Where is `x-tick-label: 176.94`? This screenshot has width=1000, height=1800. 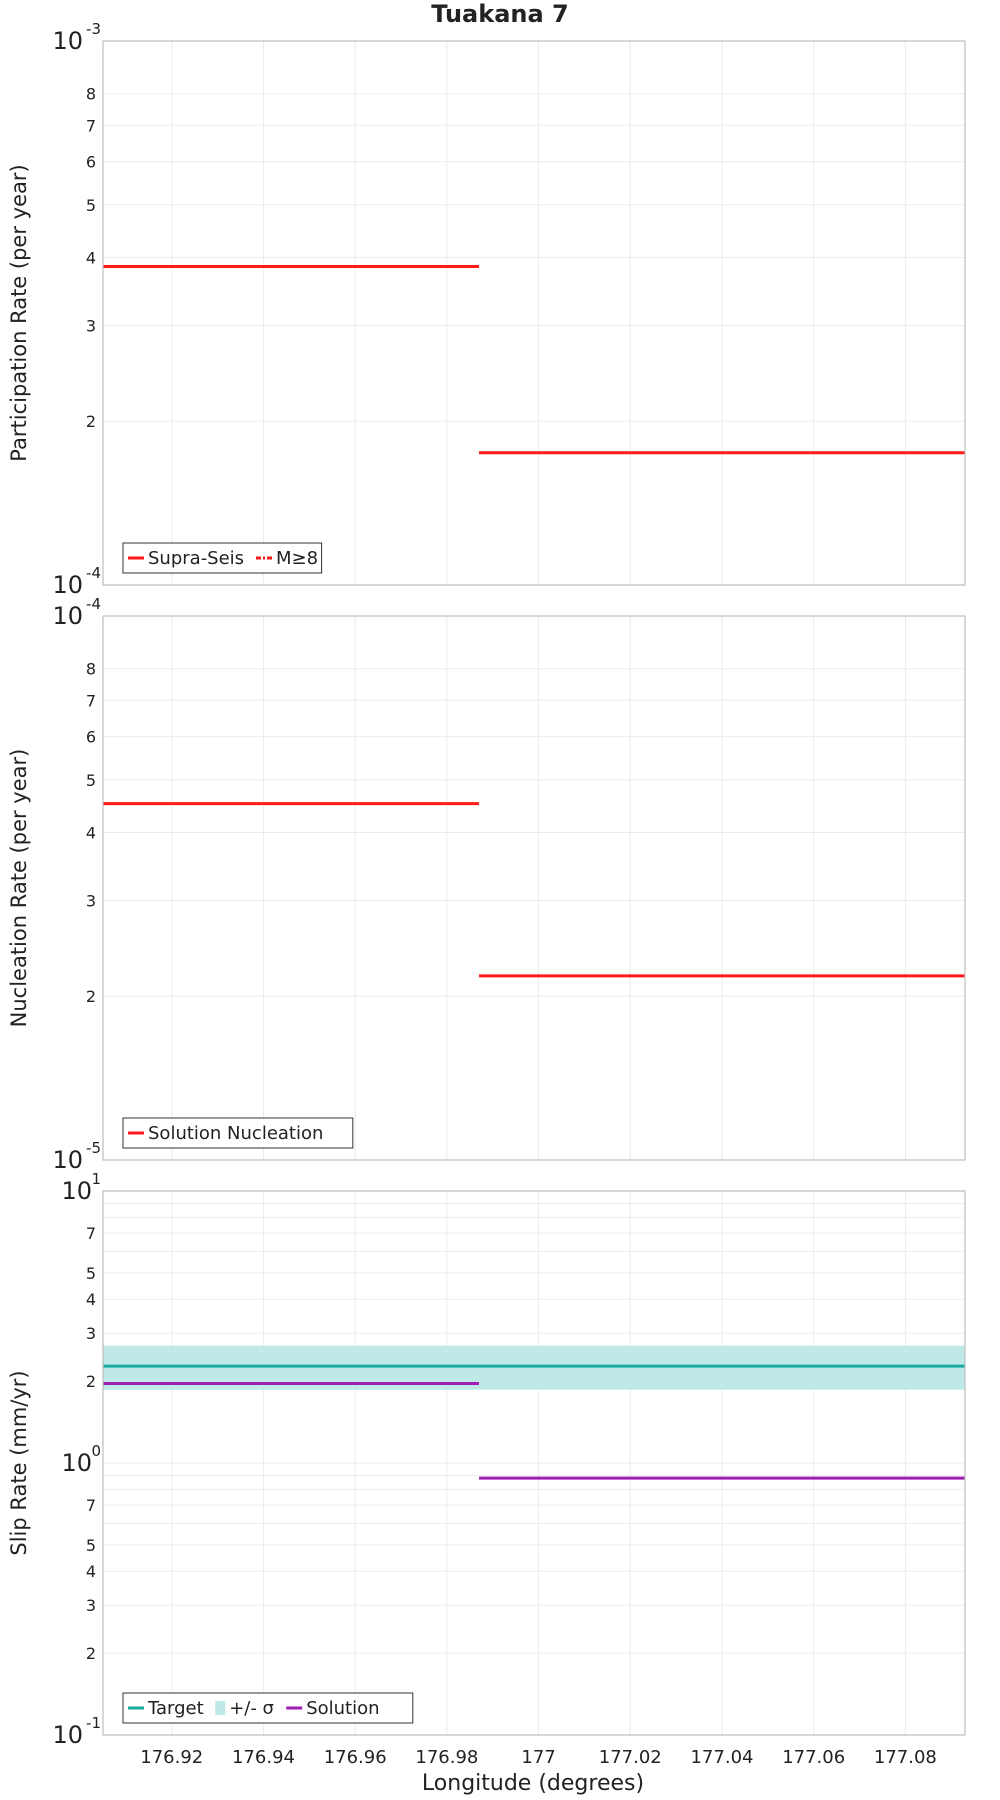
x-tick-label: 176.94 is located at coordinates (263, 1757).